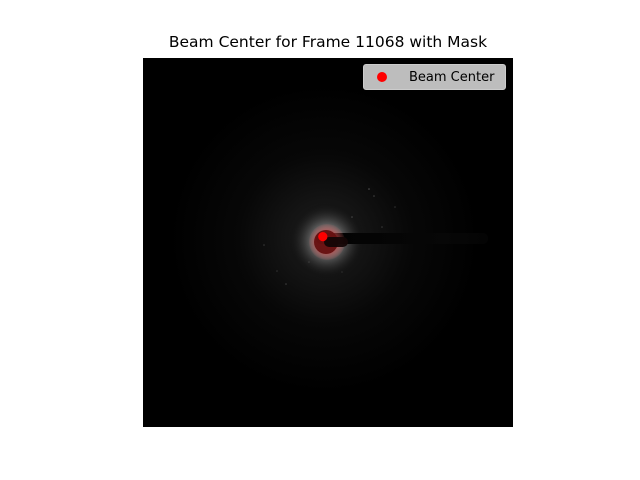 The image size is (640, 480). What do you see at coordinates (452, 77) in the screenshot?
I see `legend-entry-beam-center: Beam Center` at bounding box center [452, 77].